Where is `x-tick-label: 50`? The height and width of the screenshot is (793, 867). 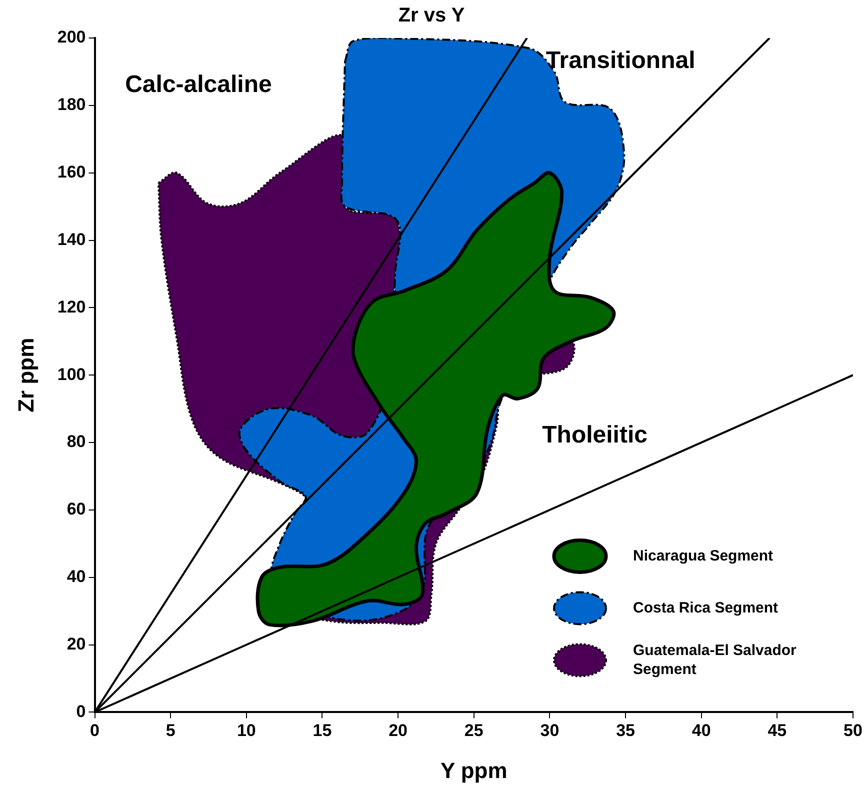
x-tick-label: 50 is located at coordinates (853, 730).